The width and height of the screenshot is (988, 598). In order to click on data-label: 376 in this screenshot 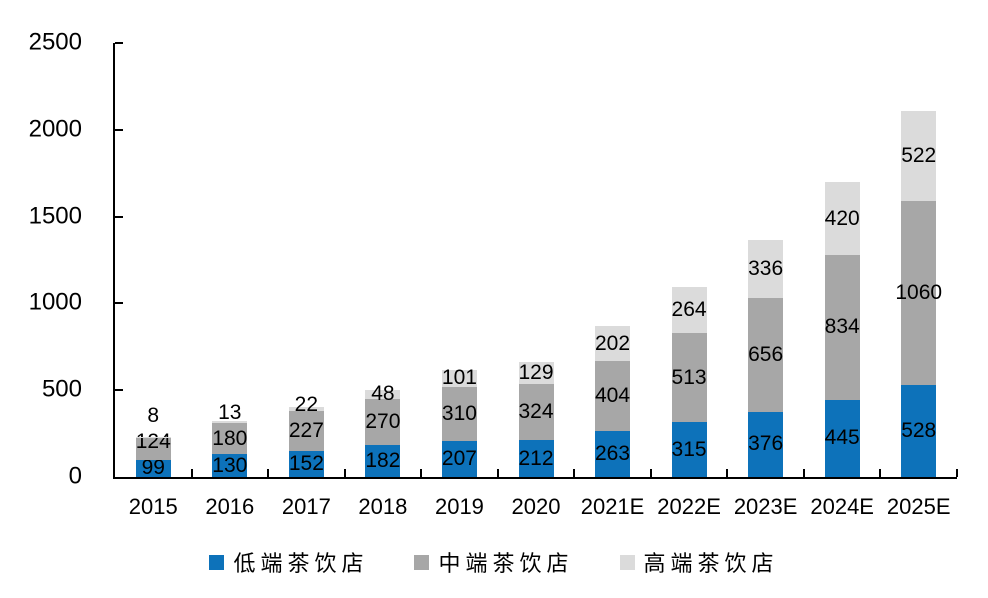, I will do `click(766, 444)`.